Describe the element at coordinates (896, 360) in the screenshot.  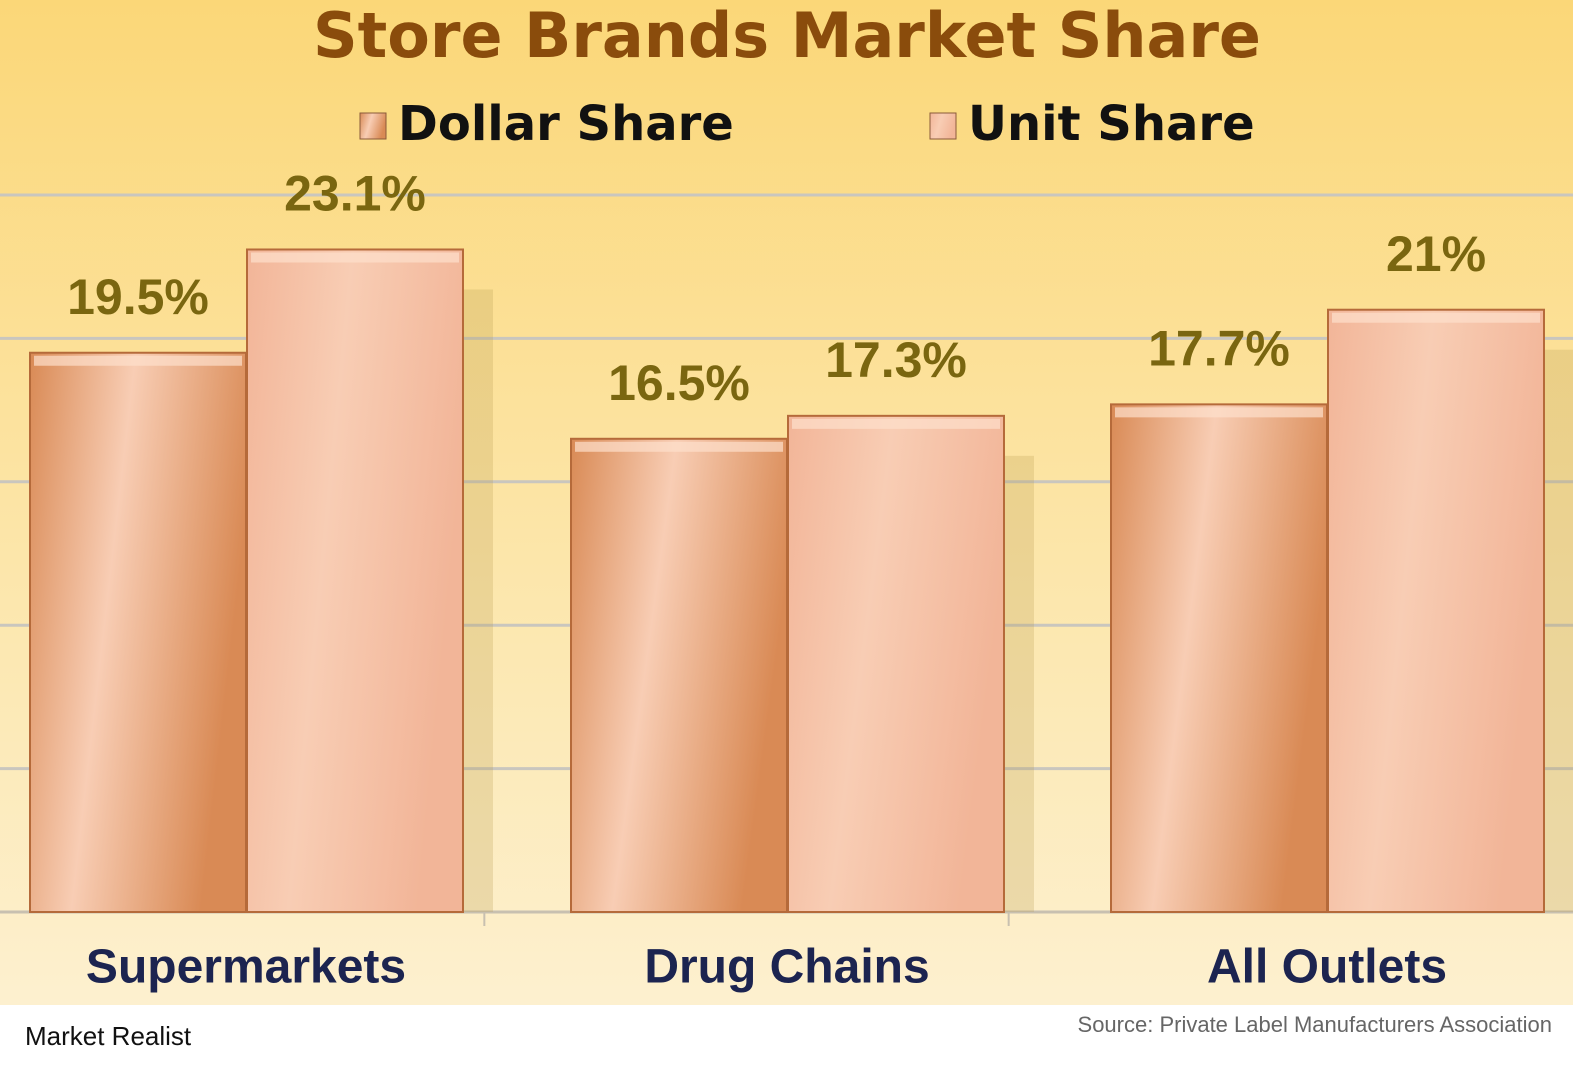
I see `data-label: 17.3%` at that location.